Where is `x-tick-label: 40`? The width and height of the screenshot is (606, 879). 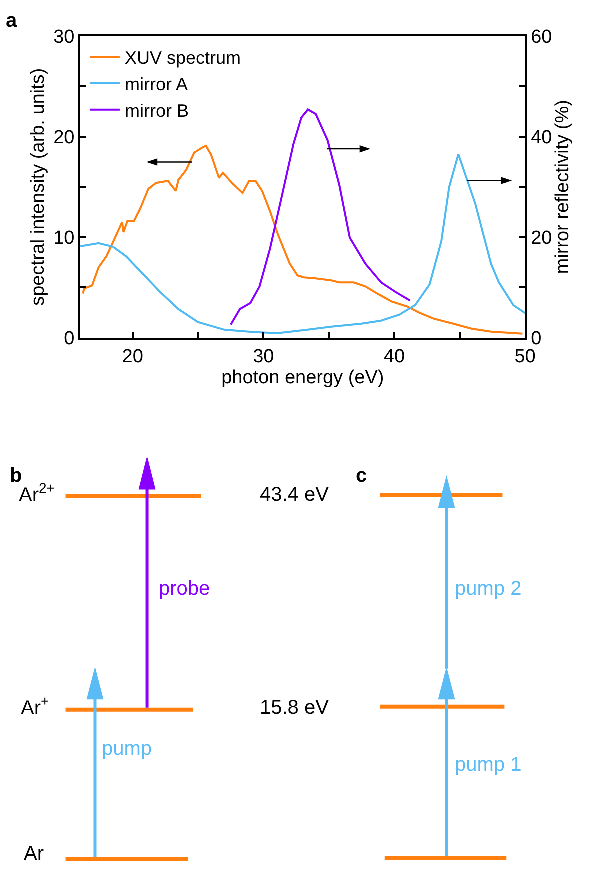
x-tick-label: 40 is located at coordinates (395, 357).